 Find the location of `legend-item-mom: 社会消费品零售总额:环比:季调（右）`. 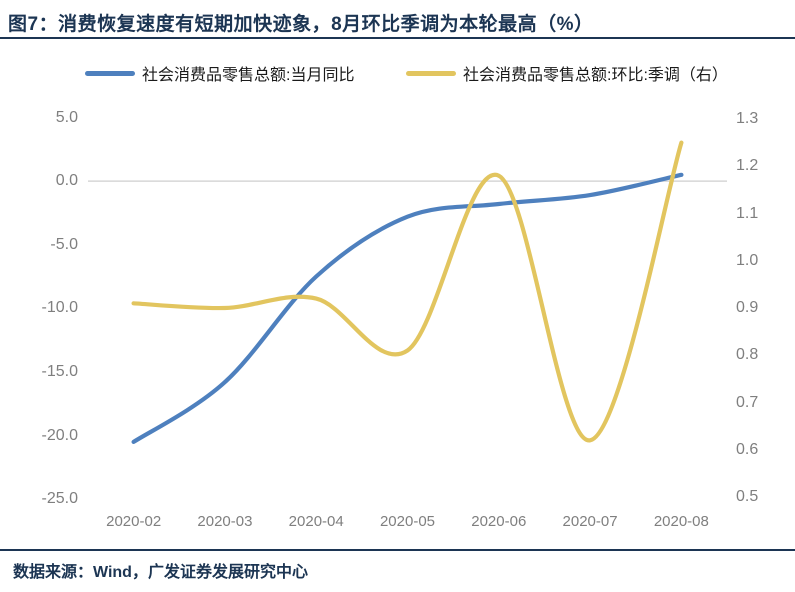

legend-item-mom: 社会消费品零售总额:环比:季调（右） is located at coordinates (567, 73).